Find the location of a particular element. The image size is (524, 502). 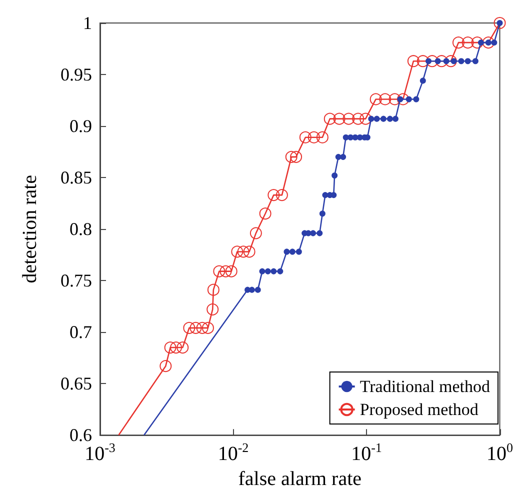

y-tick-label: 0.8 is located at coordinates (81, 229).